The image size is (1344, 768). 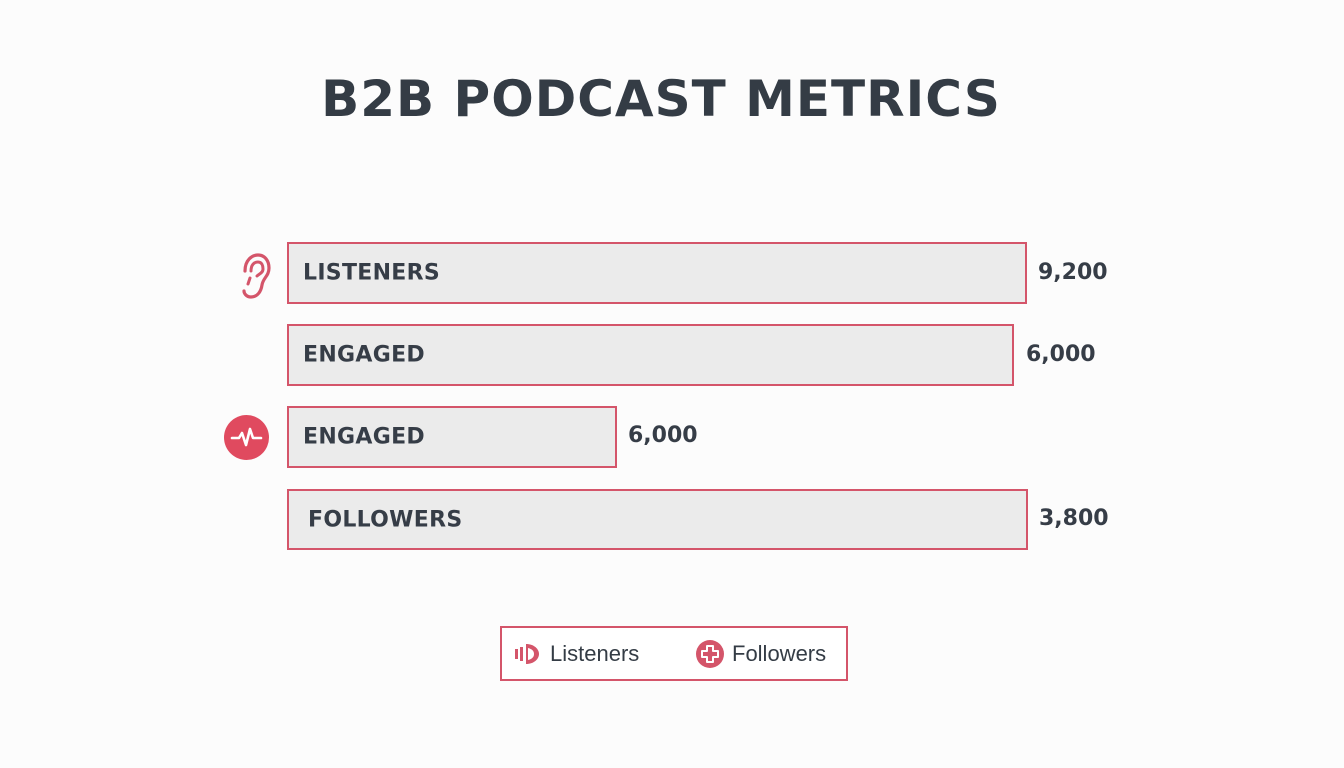 What do you see at coordinates (372, 273) in the screenshot?
I see `bar-label: LISTENERS` at bounding box center [372, 273].